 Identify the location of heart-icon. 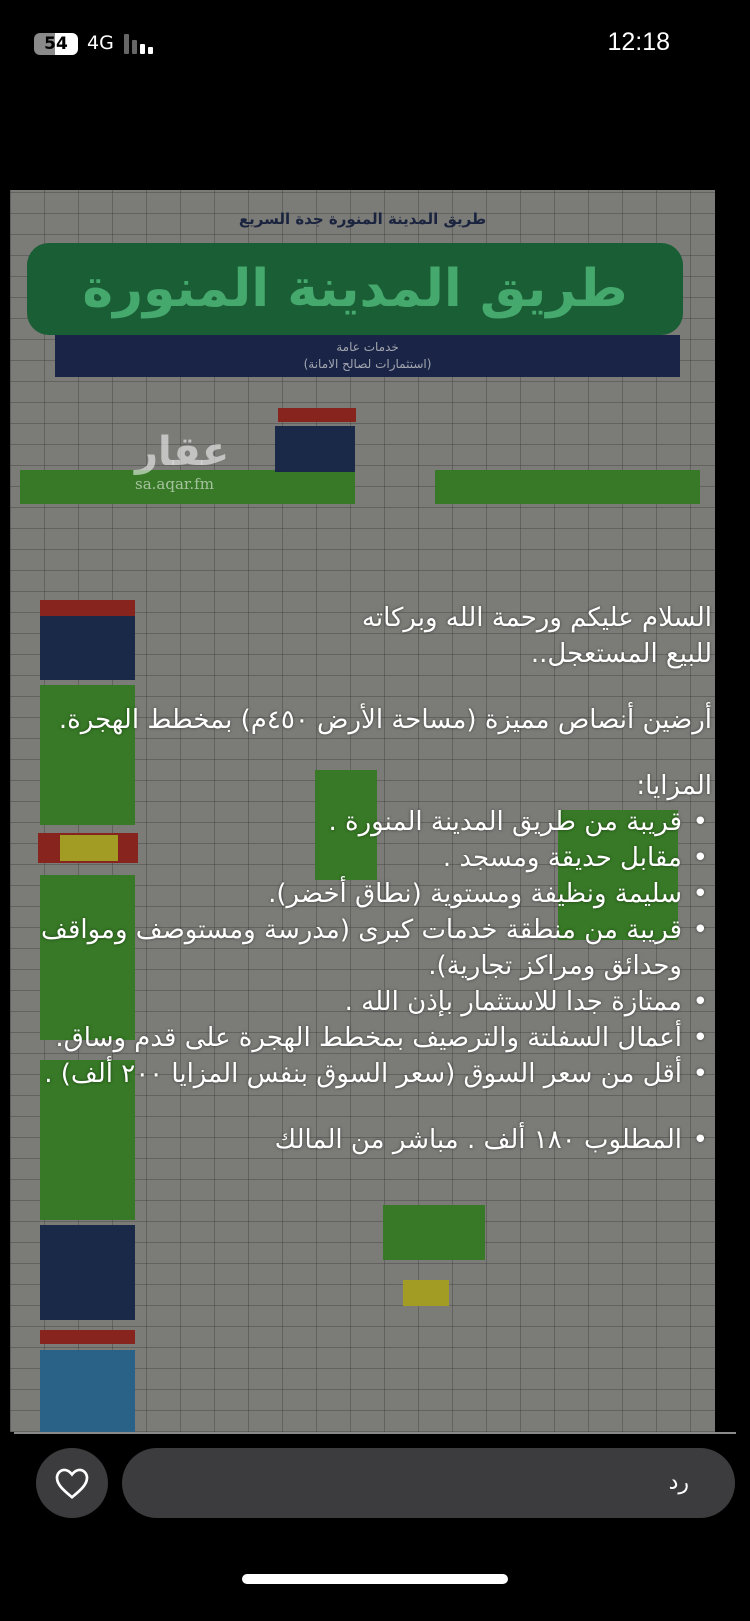
(72, 1484).